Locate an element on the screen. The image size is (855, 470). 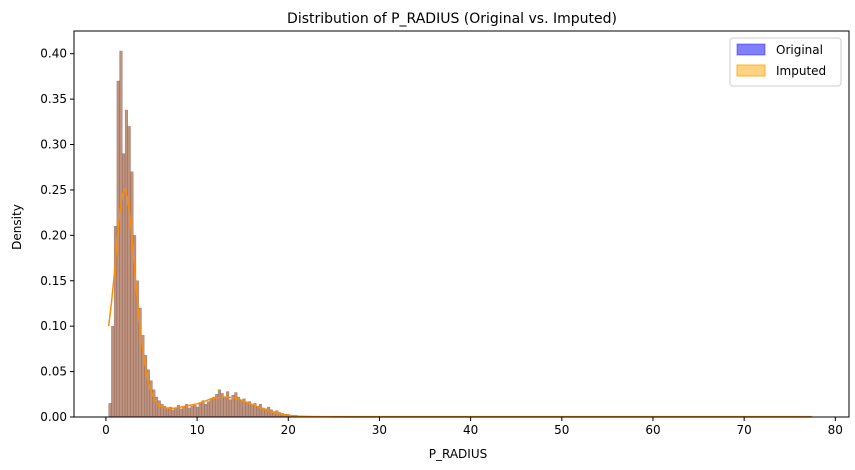
x-tick-label: 20 is located at coordinates (288, 430).